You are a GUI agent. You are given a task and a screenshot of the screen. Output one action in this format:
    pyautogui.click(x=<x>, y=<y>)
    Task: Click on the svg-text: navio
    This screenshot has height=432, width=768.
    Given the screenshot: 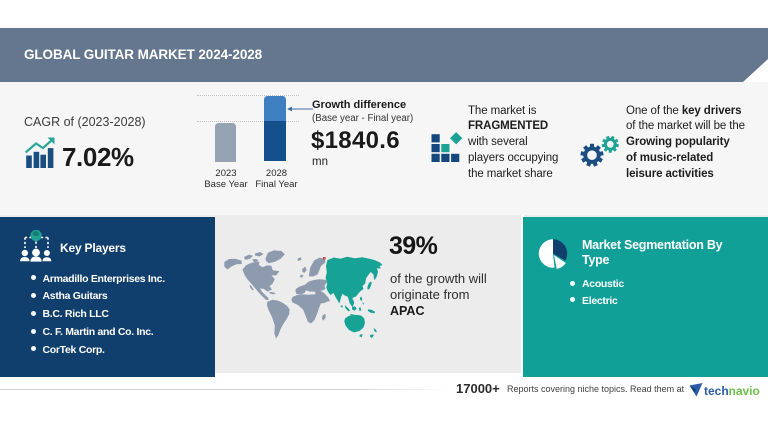 What is the action you would take?
    pyautogui.click(x=744, y=391)
    